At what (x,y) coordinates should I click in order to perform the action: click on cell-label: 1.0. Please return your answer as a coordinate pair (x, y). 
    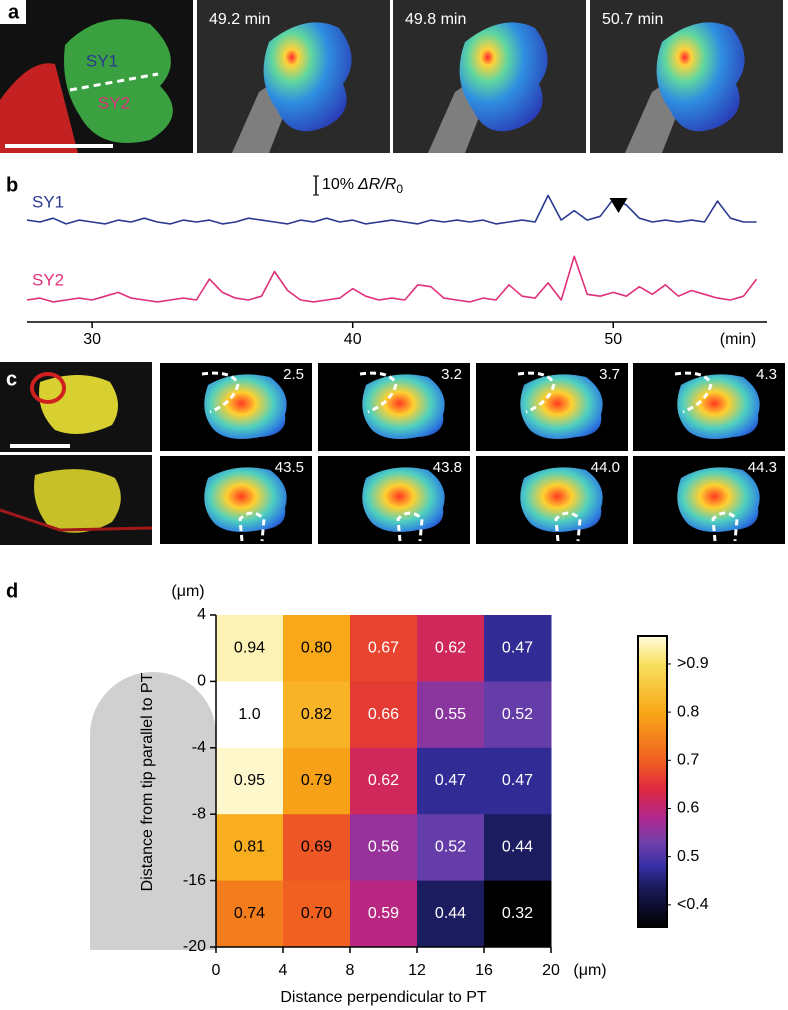
    Looking at the image, I should click on (249, 714).